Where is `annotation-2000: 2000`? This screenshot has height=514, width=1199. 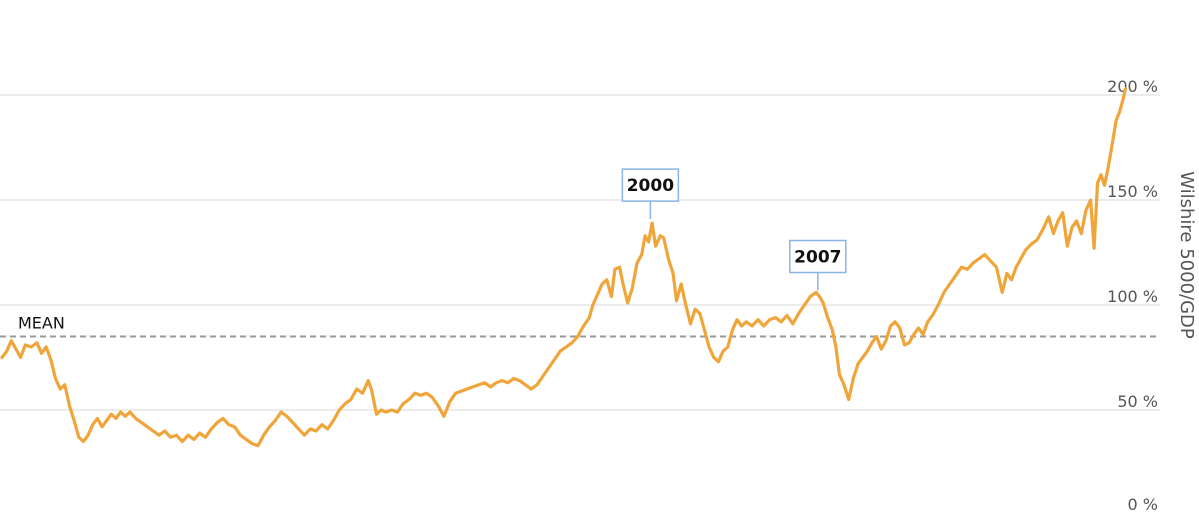 annotation-2000: 2000 is located at coordinates (650, 194).